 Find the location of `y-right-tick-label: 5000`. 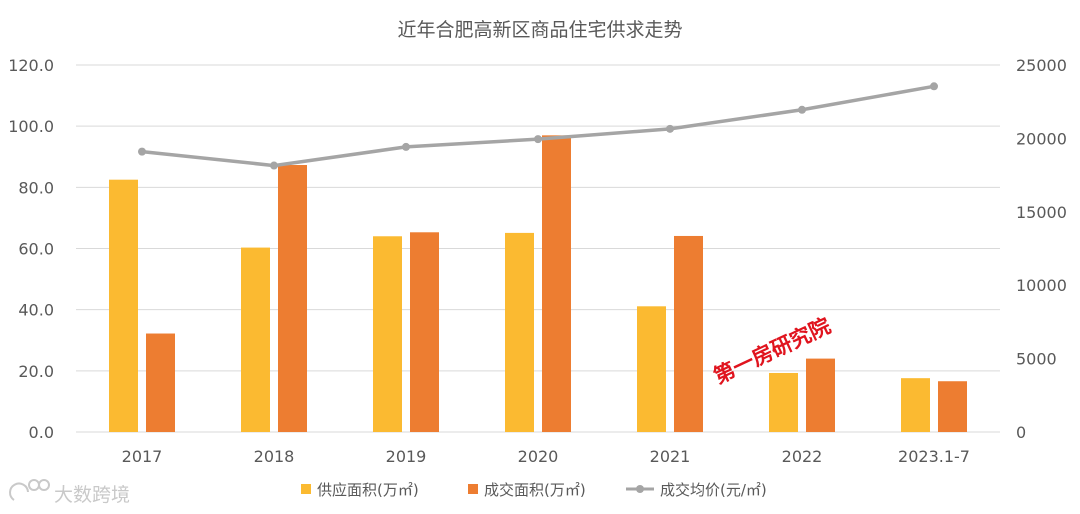

y-right-tick-label: 5000 is located at coordinates (1036, 359).